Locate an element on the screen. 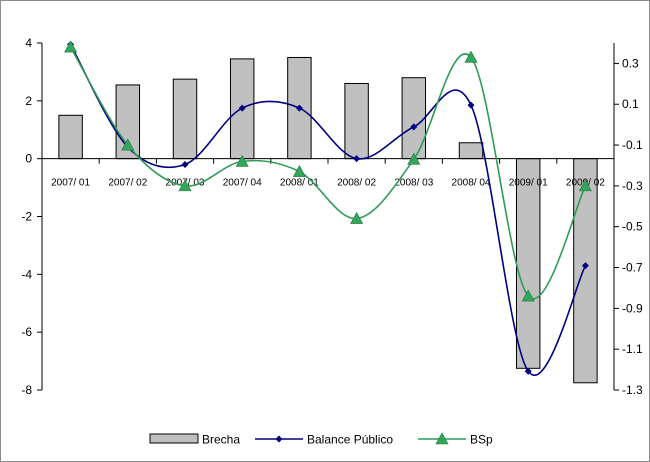 Image resolution: width=650 pixels, height=462 pixels. y-left-tick-label: -6 is located at coordinates (26, 332).